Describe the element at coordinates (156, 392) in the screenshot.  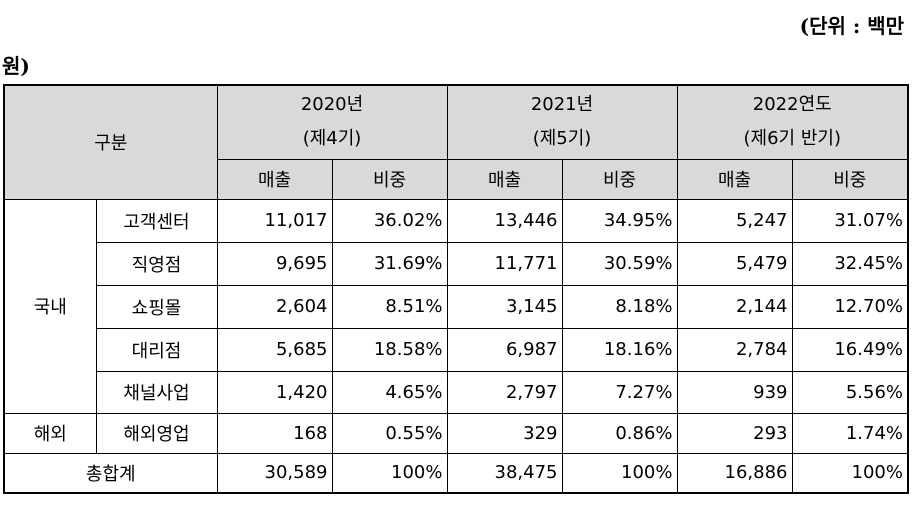
I see `row-name: 채널사업` at that location.